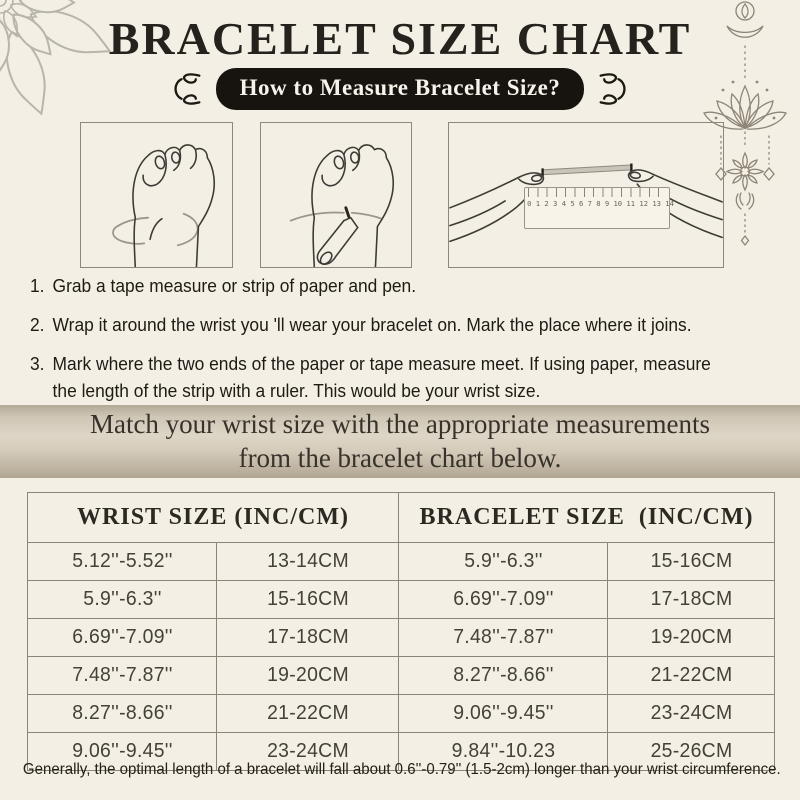 The height and width of the screenshot is (800, 800). I want to click on badge-row: How to Measure Bracelet Size?, so click(400, 89).